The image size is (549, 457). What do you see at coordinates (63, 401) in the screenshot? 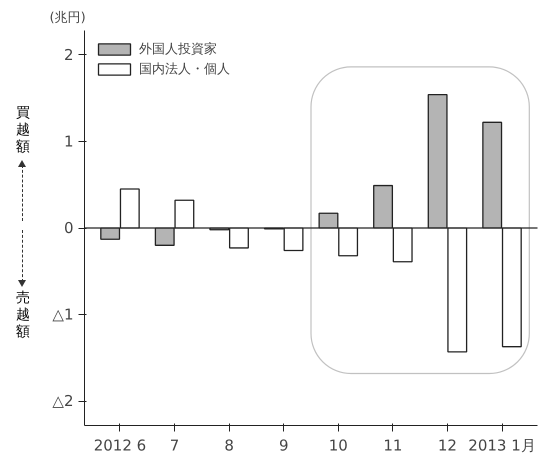
I see `y-tick-label: △2` at bounding box center [63, 401].